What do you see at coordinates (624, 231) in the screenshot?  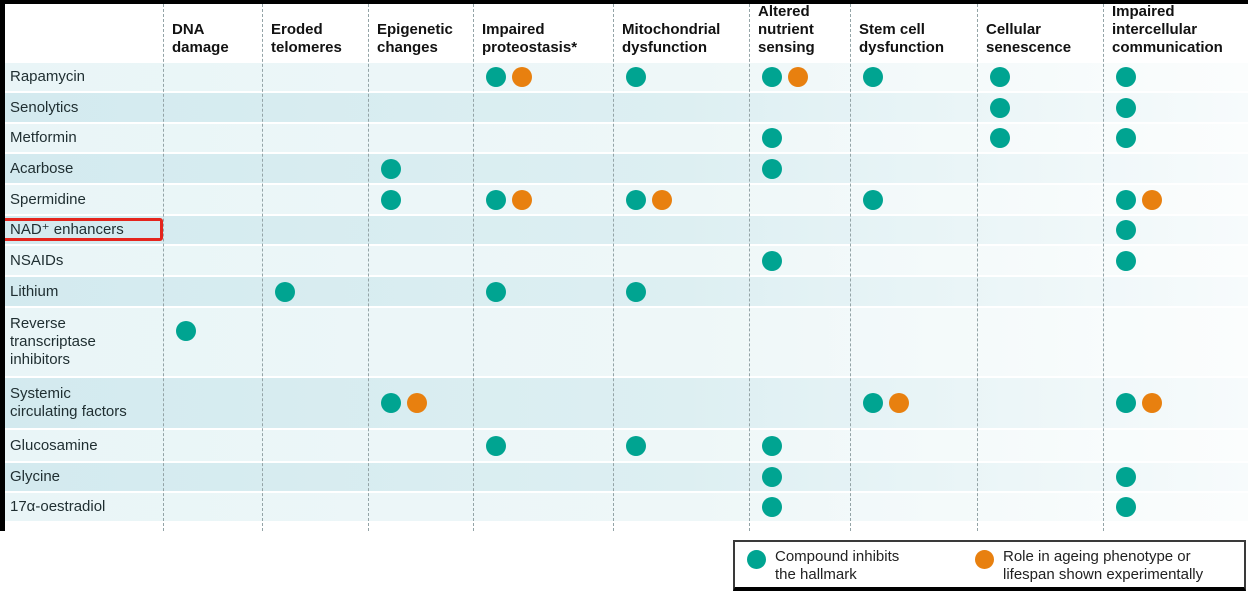 I see `table-row: NAD⁺ enhancers` at bounding box center [624, 231].